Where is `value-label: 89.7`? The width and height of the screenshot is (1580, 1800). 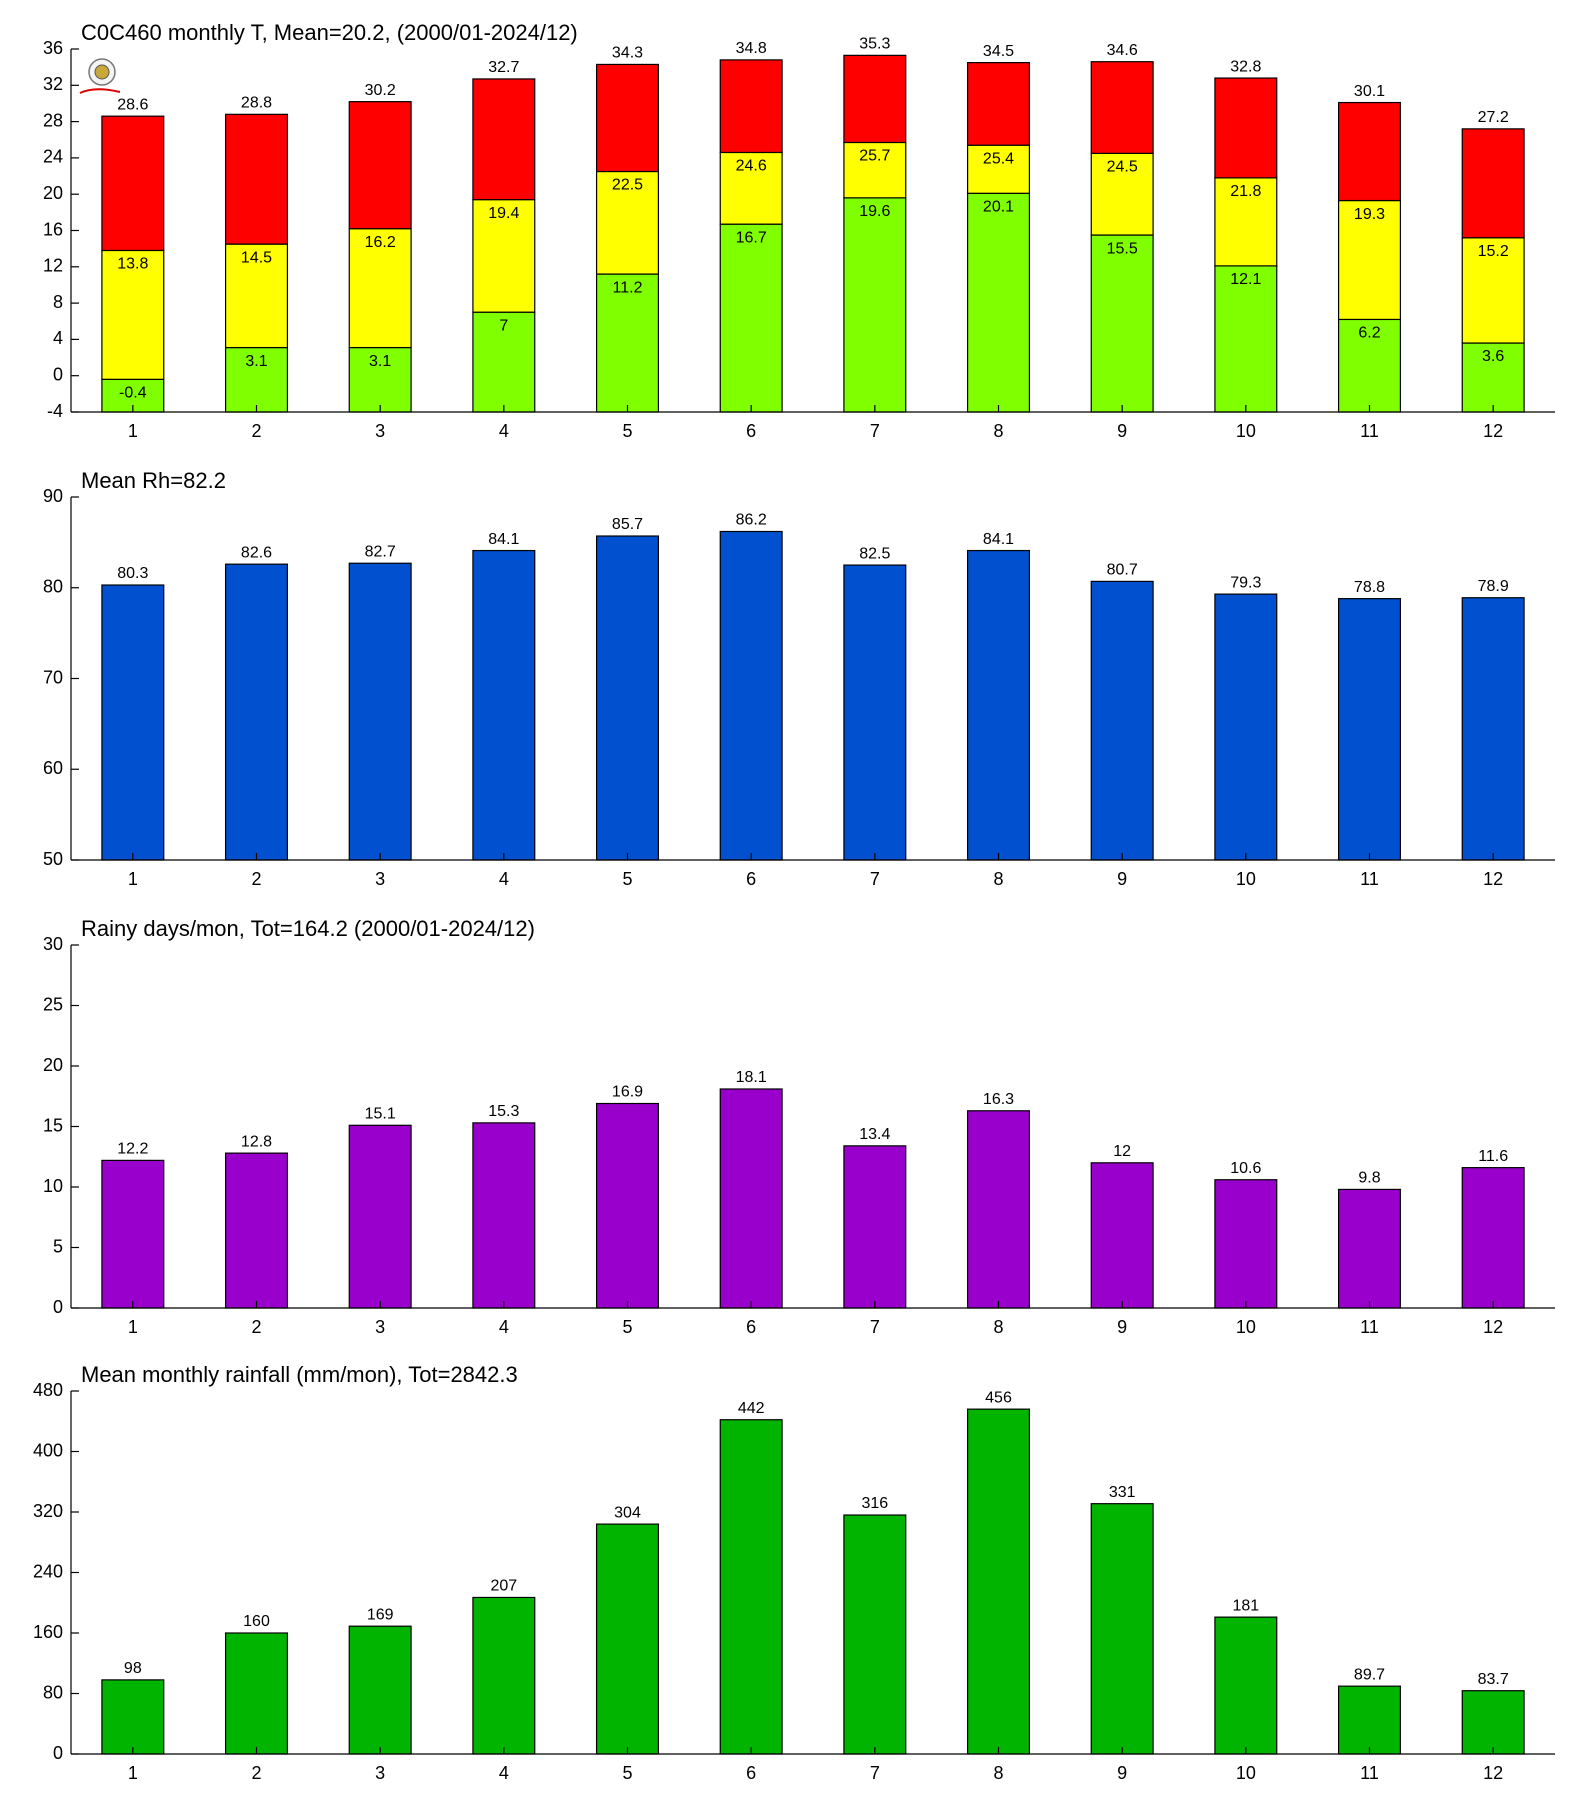 value-label: 89.7 is located at coordinates (1369, 1674).